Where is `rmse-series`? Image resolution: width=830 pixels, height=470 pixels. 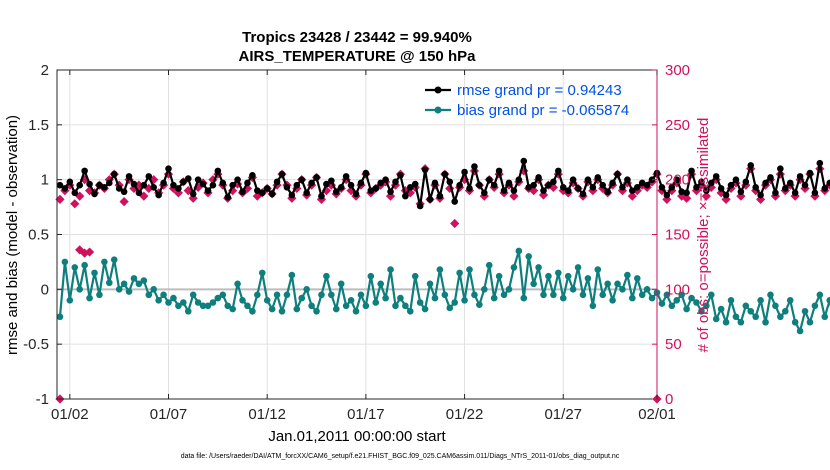
rmse-series is located at coordinates (443, 183).